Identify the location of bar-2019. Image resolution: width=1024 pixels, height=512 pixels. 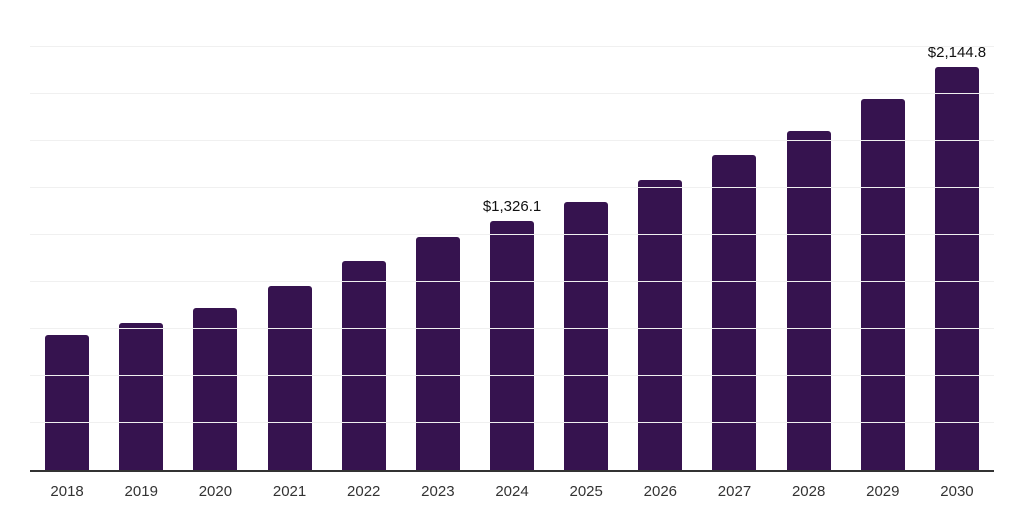
(141, 396).